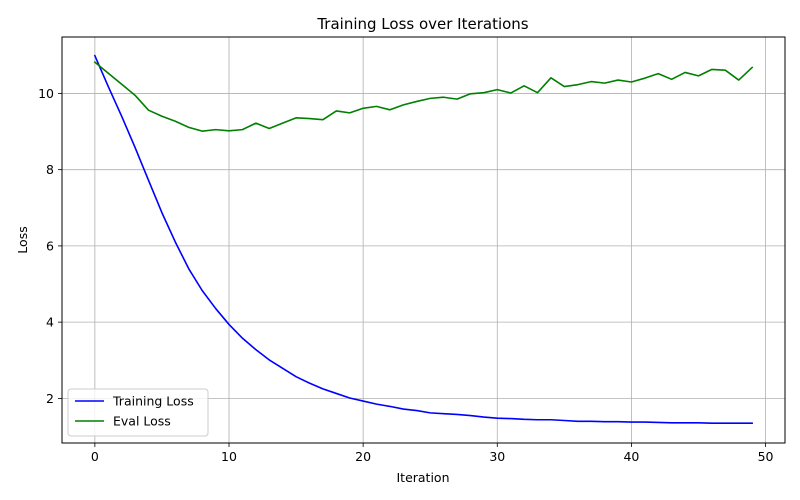  Describe the element at coordinates (50, 169) in the screenshot. I see `y-tick-label: 8` at that location.